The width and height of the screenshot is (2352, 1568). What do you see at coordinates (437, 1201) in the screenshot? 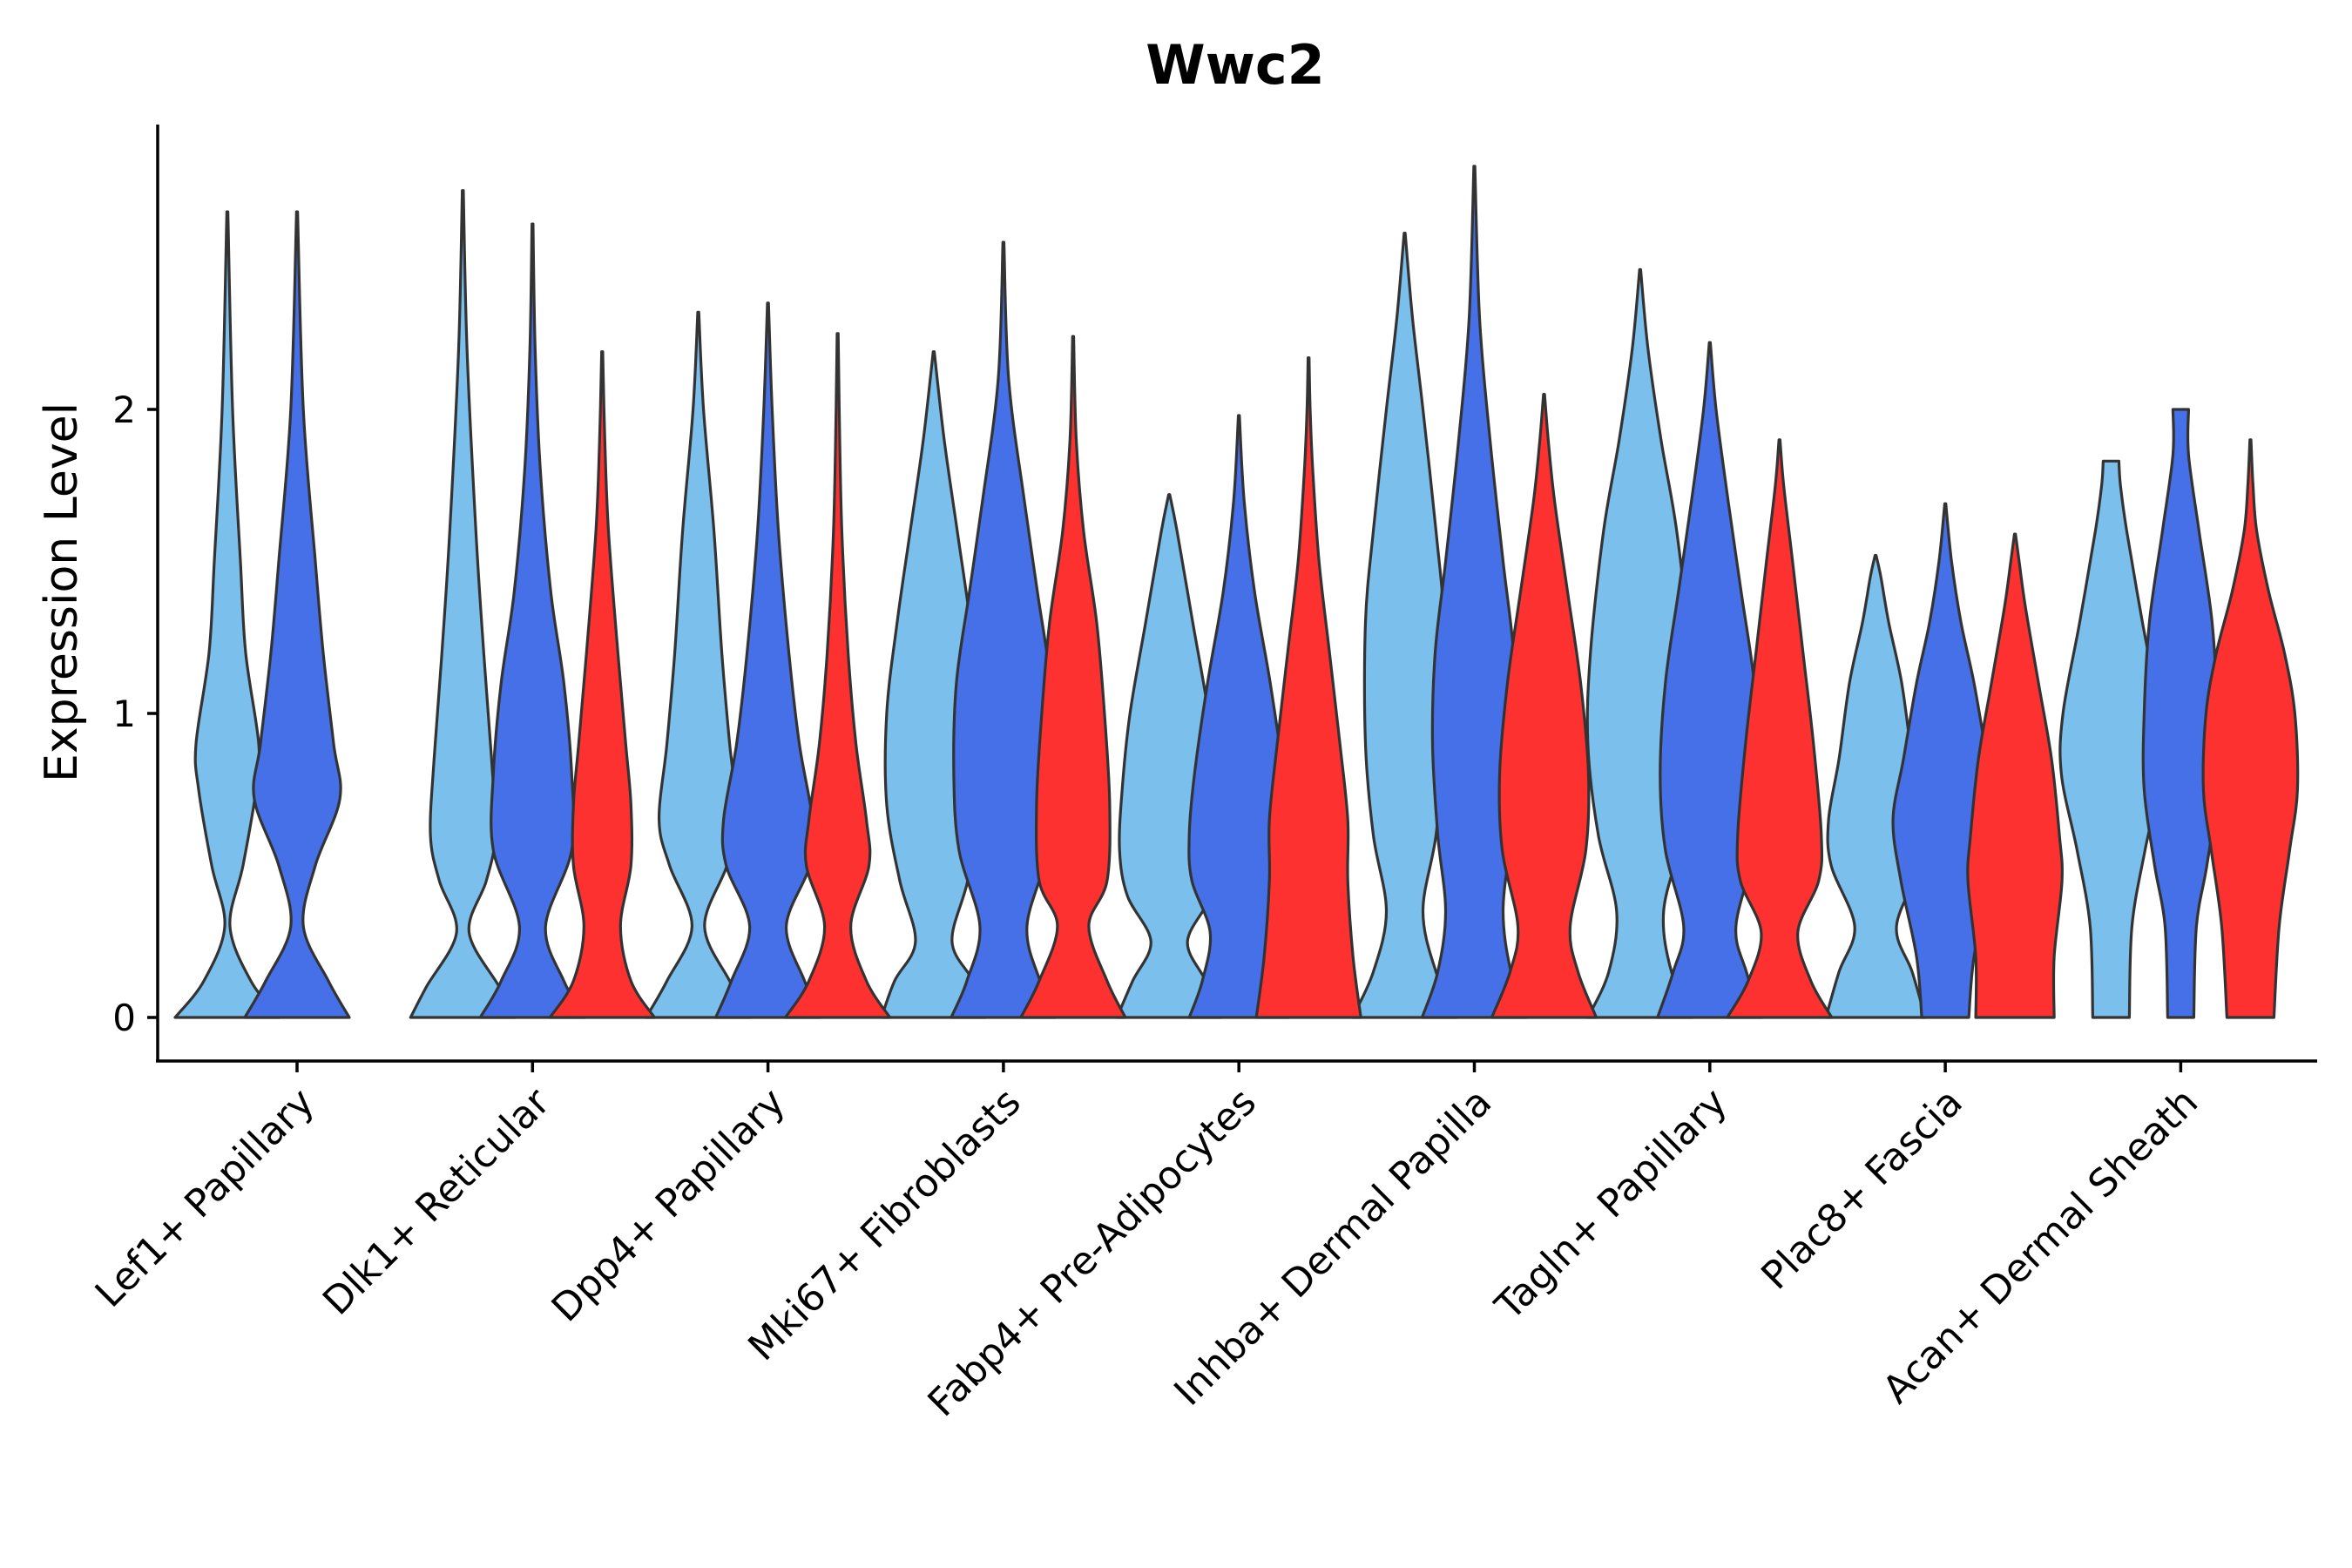
I see `x-category-label: Dlk1+ Reticular` at bounding box center [437, 1201].